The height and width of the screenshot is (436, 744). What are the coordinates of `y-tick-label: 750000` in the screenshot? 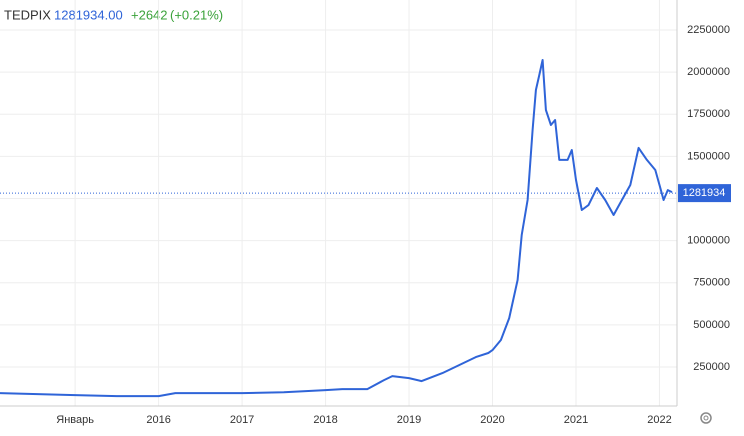 It's located at (711, 283).